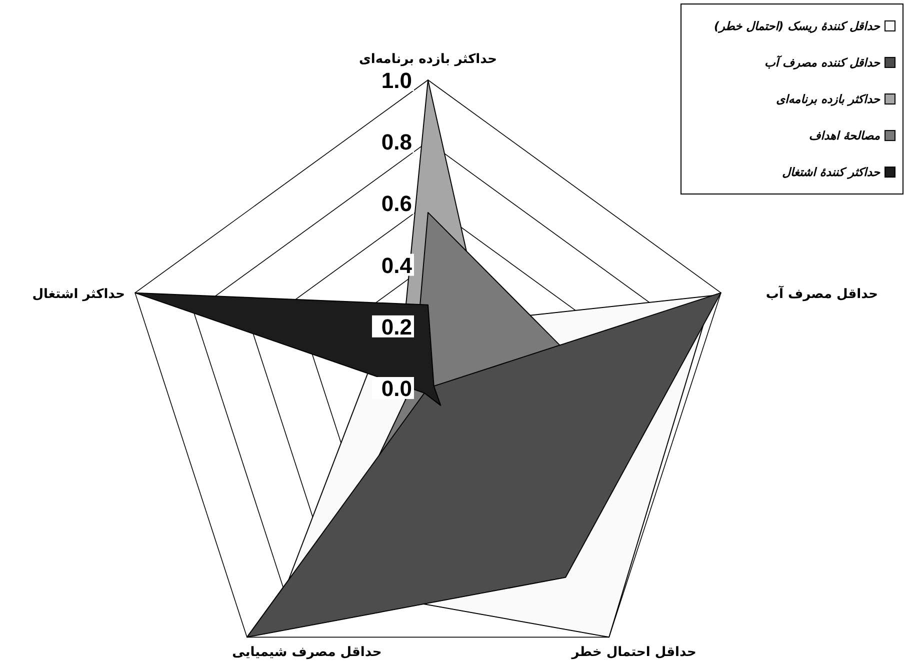 This screenshot has width=905, height=663. Describe the element at coordinates (822, 62) in the screenshot. I see `legend-label: حداقل کننده مصرف آب` at that location.